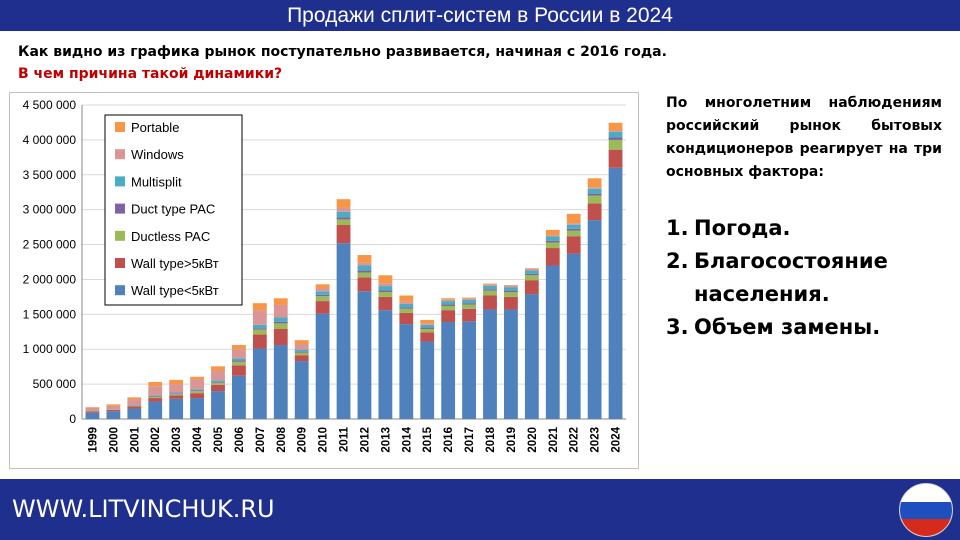 The height and width of the screenshot is (540, 960). Describe the element at coordinates (596, 440) in the screenshot. I see `x-tick-label: 2023` at that location.